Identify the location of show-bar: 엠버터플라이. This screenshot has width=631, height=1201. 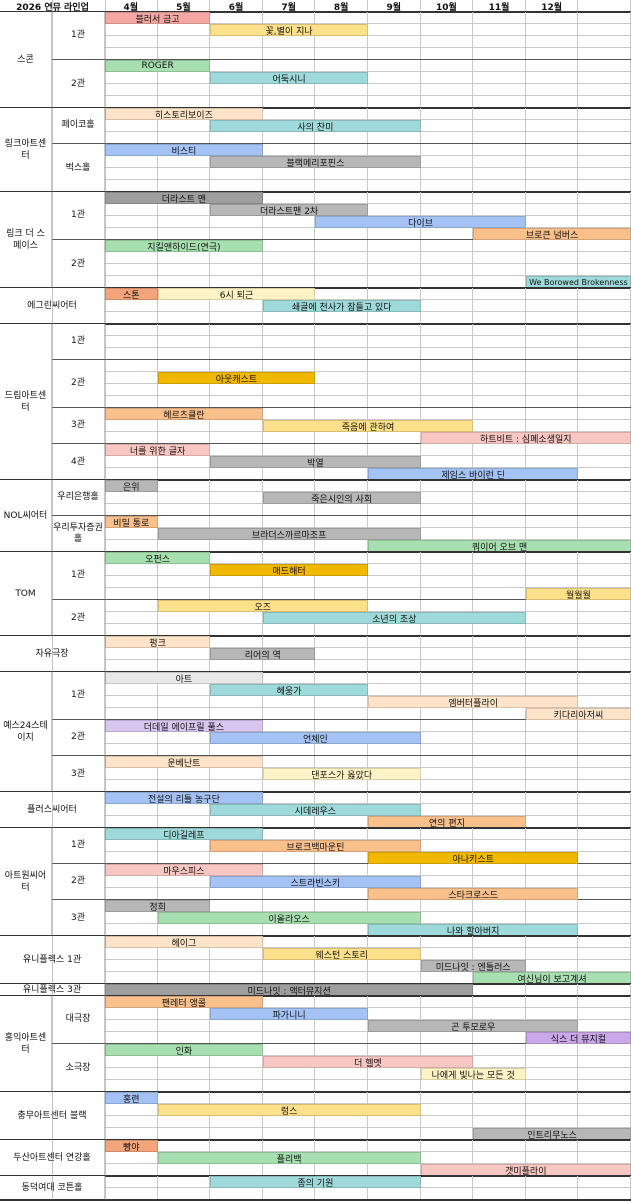
(473, 702).